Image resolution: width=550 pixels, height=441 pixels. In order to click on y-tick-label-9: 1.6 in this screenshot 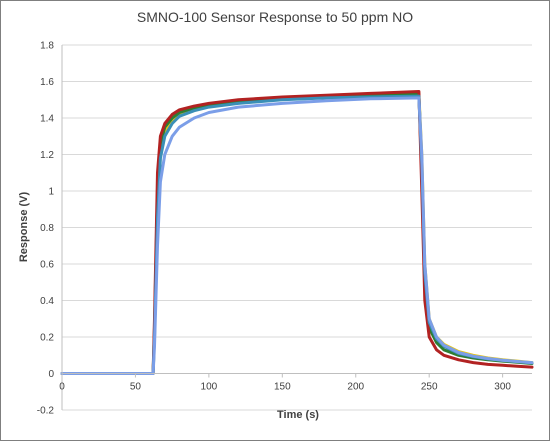, I will do `click(47, 82)`.